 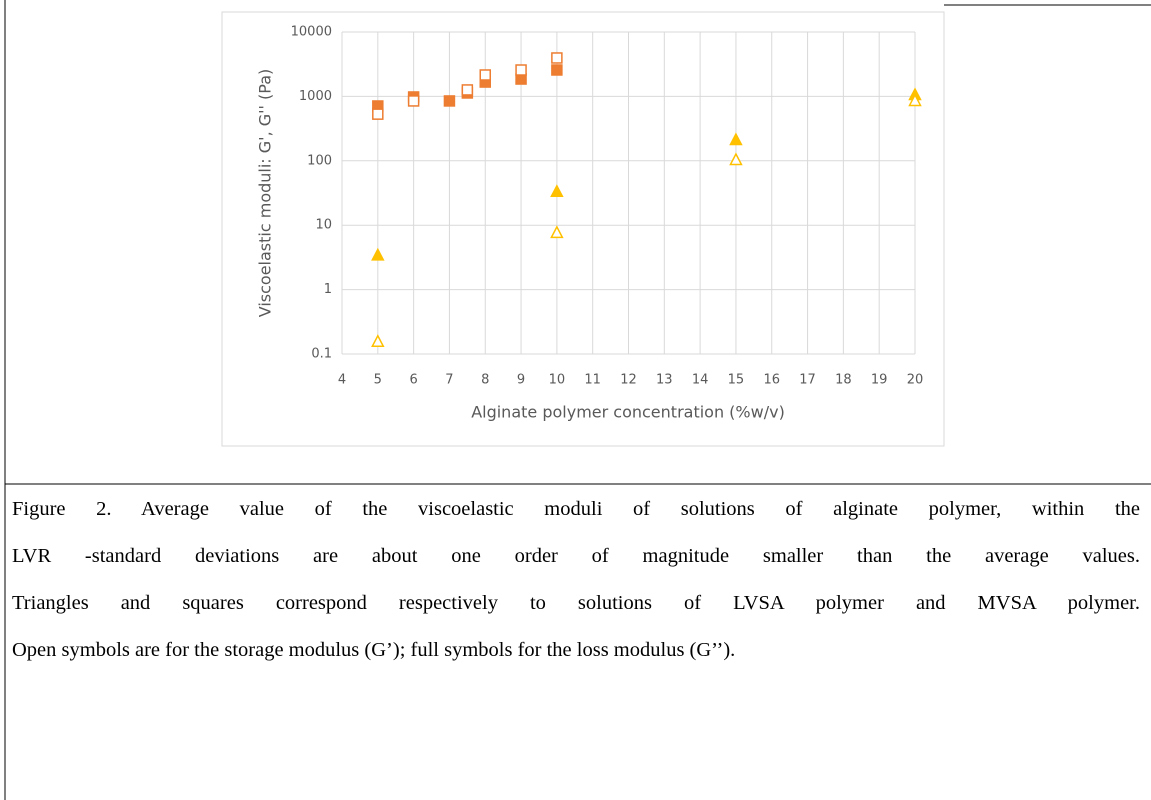 What do you see at coordinates (321, 354) in the screenshot?
I see `y-tick-label: 0.1` at bounding box center [321, 354].